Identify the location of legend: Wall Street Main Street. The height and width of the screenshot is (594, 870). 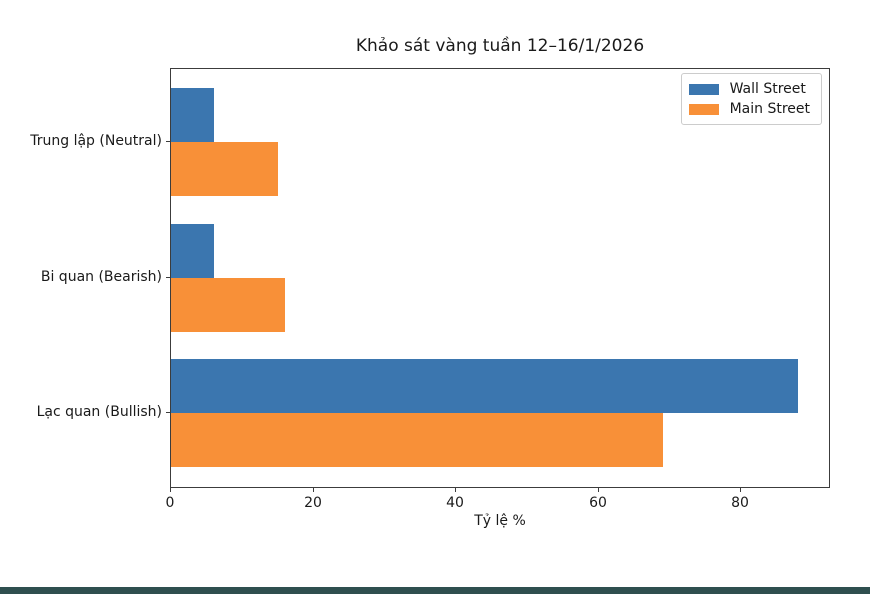
(751, 99).